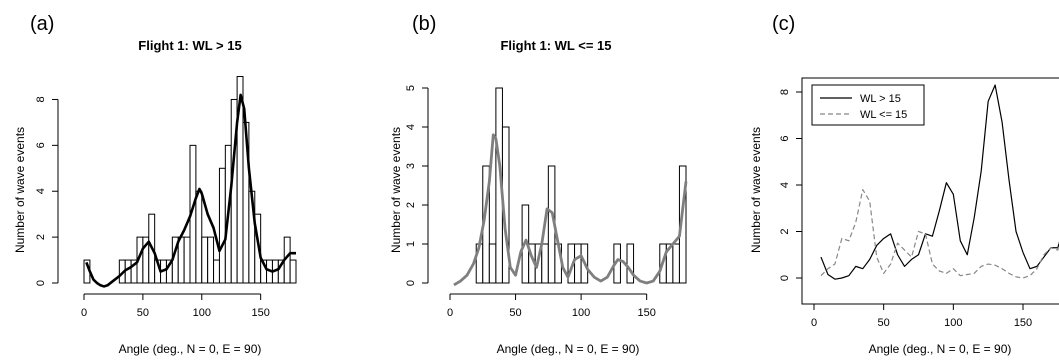 Image resolution: width=1059 pixels, height=360 pixels. Describe the element at coordinates (189, 45) in the screenshot. I see `panel-a-title: Flight 1: WL > 15` at that location.